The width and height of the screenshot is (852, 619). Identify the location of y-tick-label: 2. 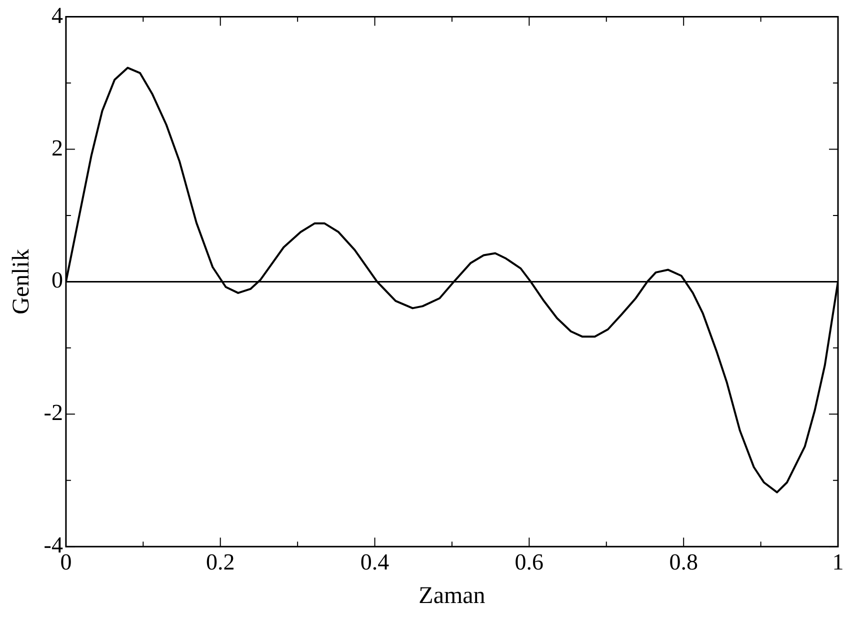
(57, 147).